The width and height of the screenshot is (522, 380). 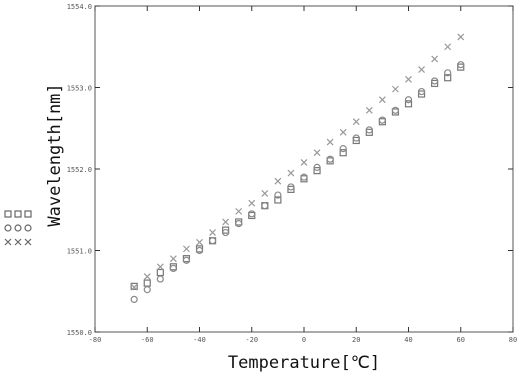 I want to click on y-tick-label: 1552.0, so click(x=79, y=170).